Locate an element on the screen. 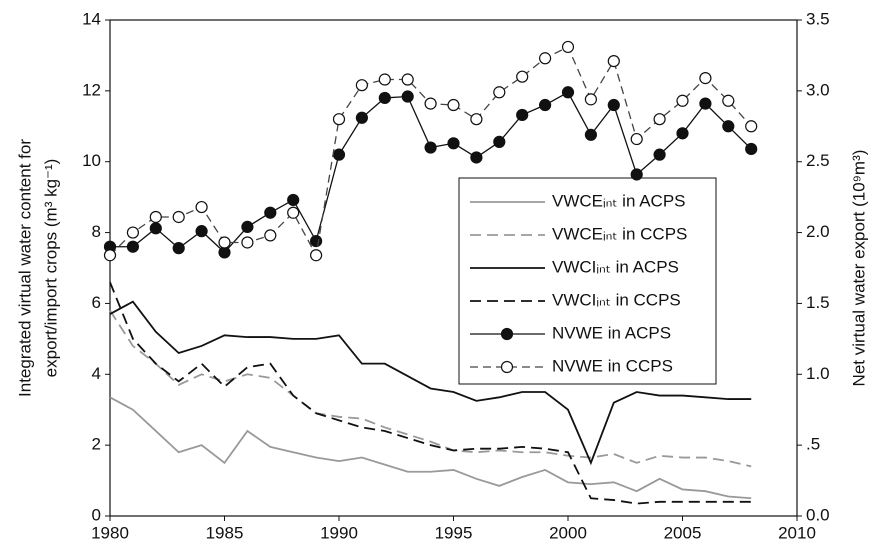 Image resolution: width=874 pixels, height=545 pixels. series-line is located at coordinates (430, 448).